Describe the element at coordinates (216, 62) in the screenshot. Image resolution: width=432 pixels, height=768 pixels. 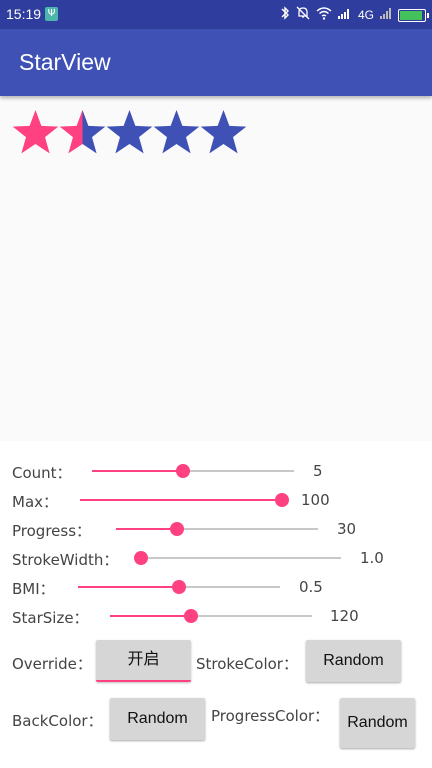
I see `app-bar: StarView` at that location.